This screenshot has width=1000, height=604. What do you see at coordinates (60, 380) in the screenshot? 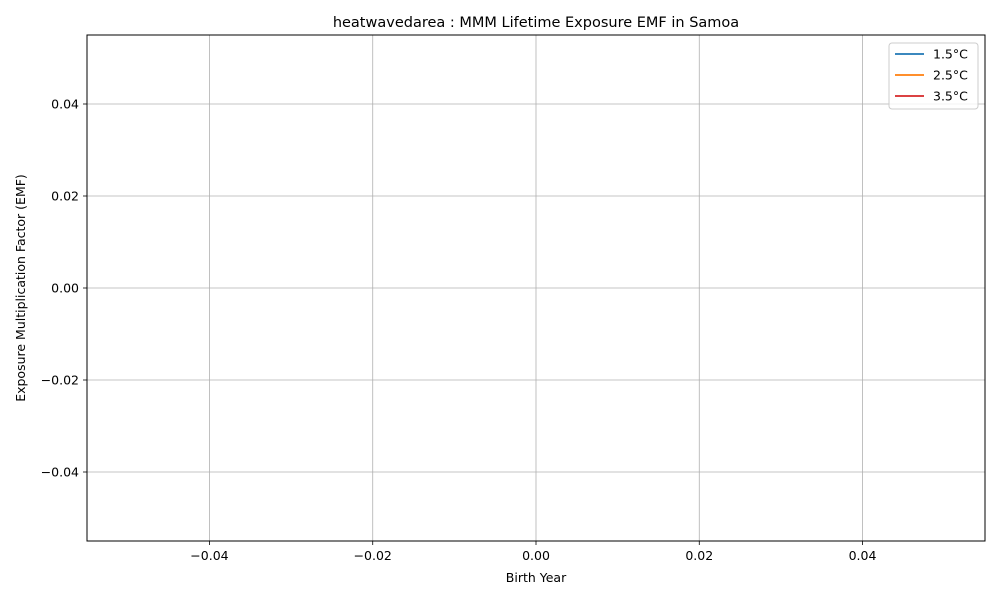
I see `y-tick-label: −0.02` at bounding box center [60, 380].